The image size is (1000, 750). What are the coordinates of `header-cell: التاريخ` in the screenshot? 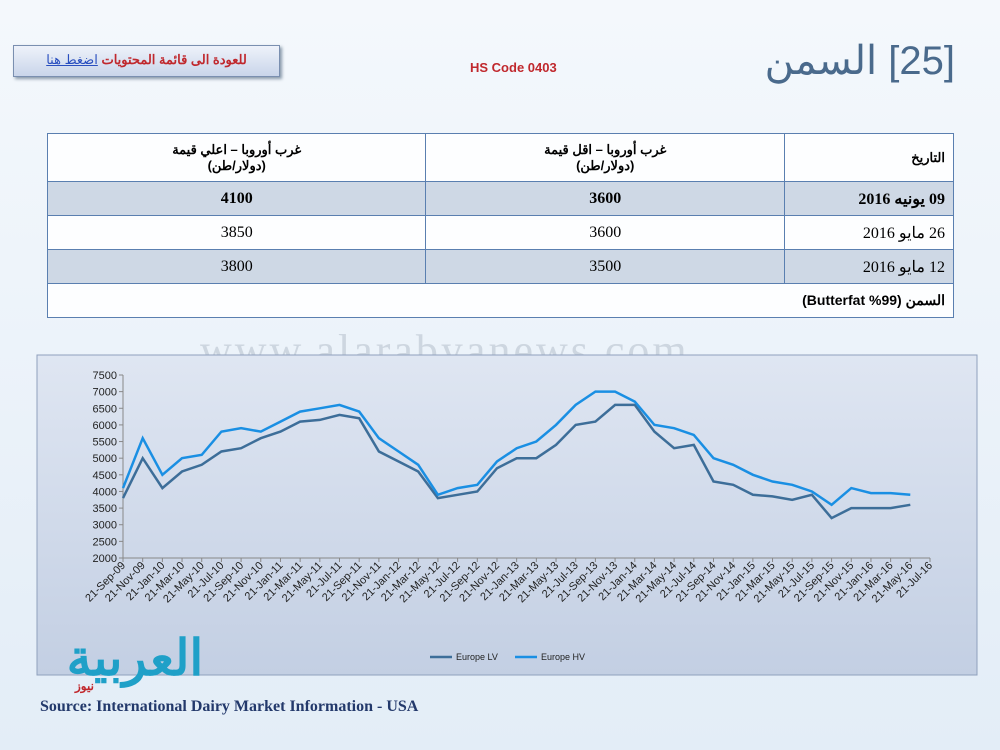 It's located at (869, 157).